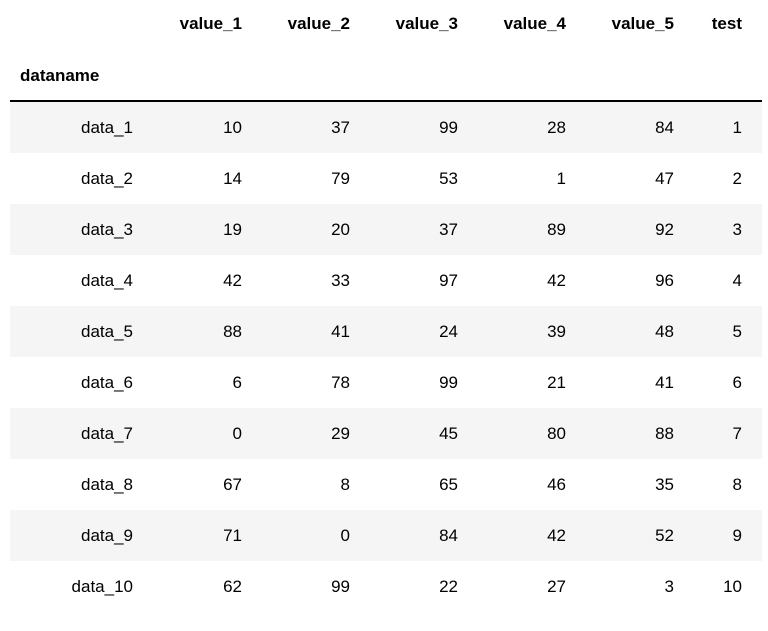 The width and height of the screenshot is (768, 631). I want to click on table-cell: 46, so click(556, 484).